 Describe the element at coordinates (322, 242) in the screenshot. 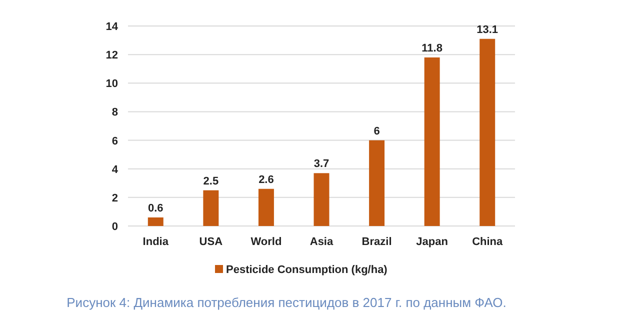

I see `x-tick-label: Asia` at that location.